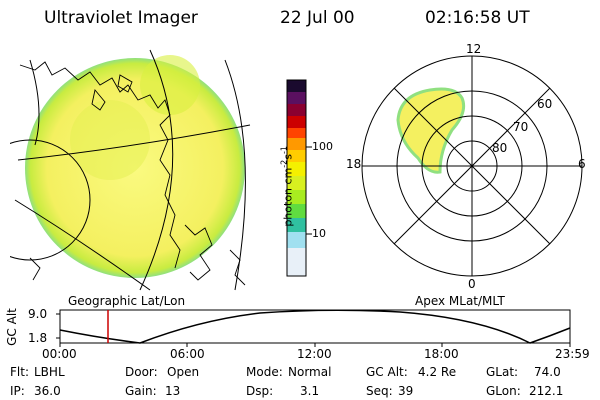 The height and width of the screenshot is (400, 600). I want to click on mlt-label-18: 18, so click(354, 164).